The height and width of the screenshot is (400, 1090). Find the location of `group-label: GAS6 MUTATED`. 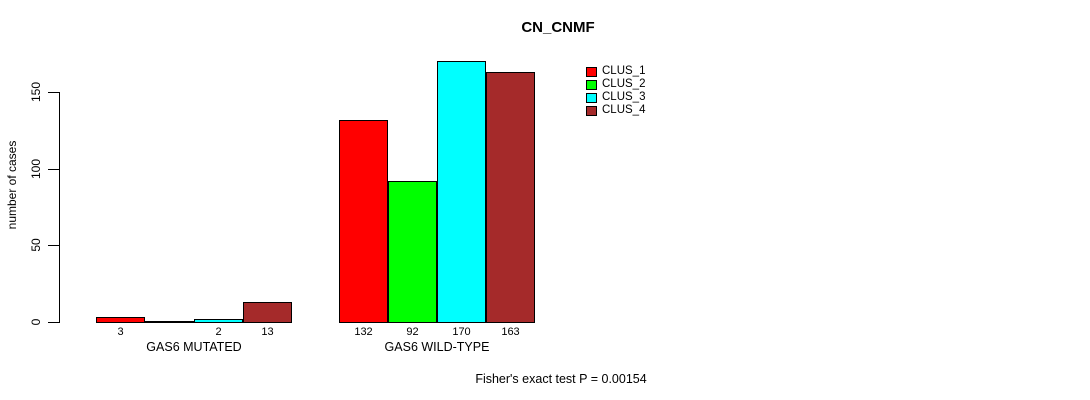

group-label: GAS6 MUTATED is located at coordinates (194, 347).